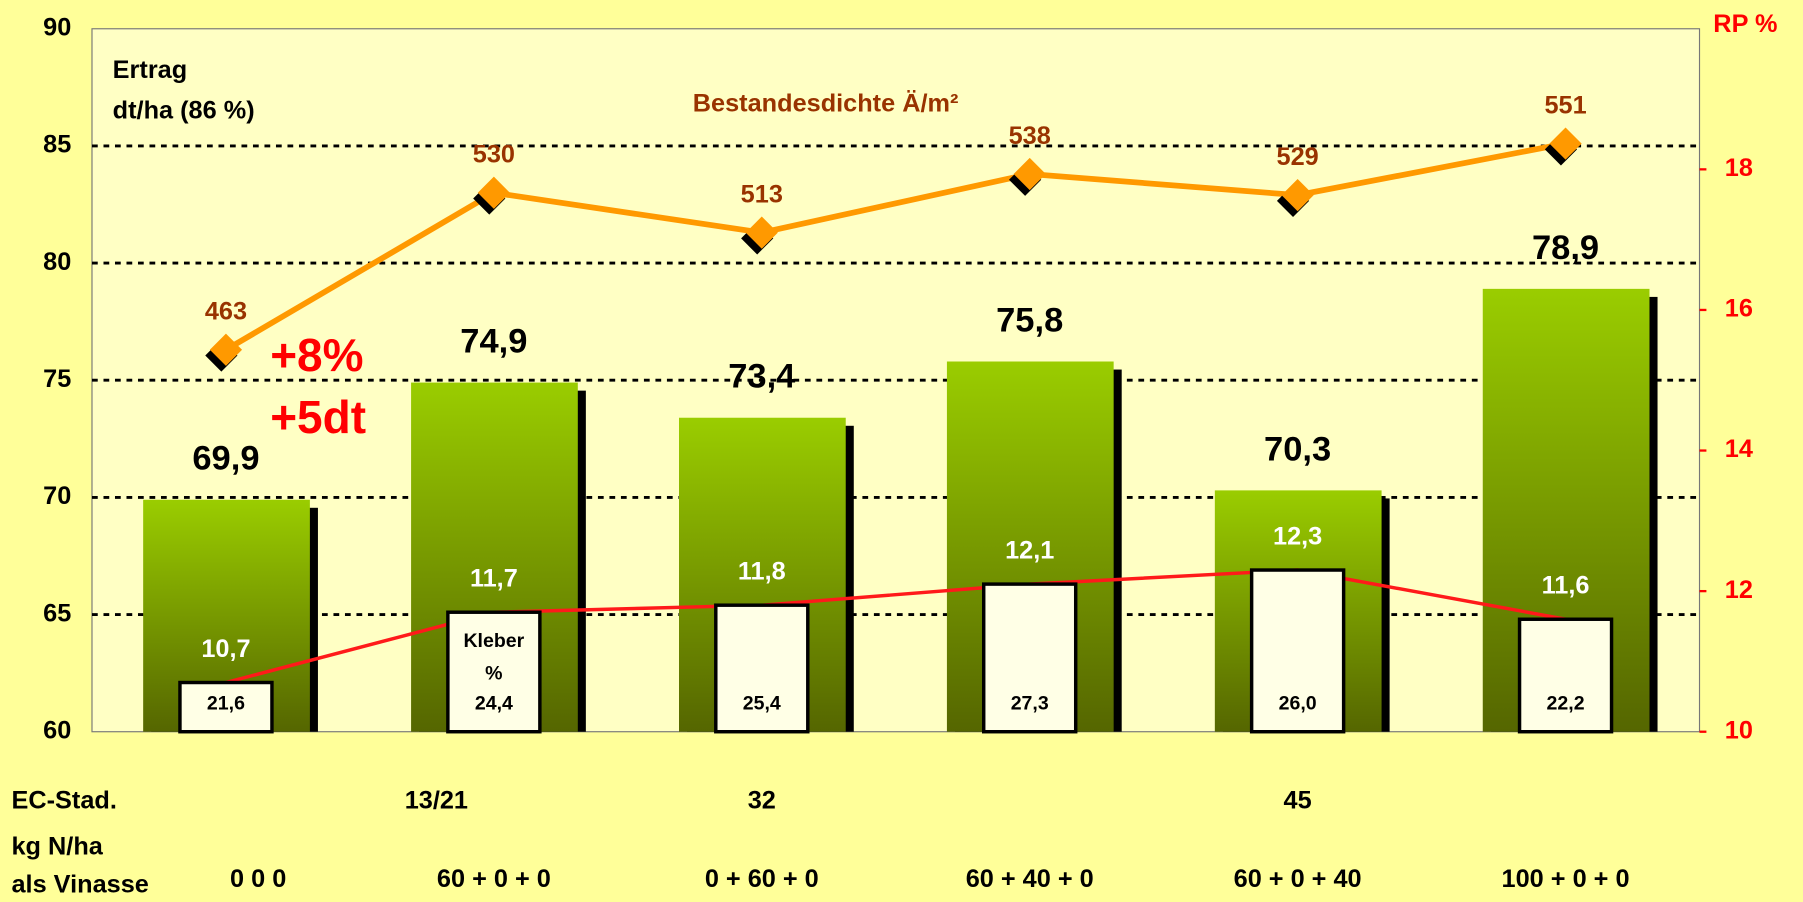  What do you see at coordinates (1739, 168) in the screenshot?
I see `y2-tick-label: 18` at bounding box center [1739, 168].